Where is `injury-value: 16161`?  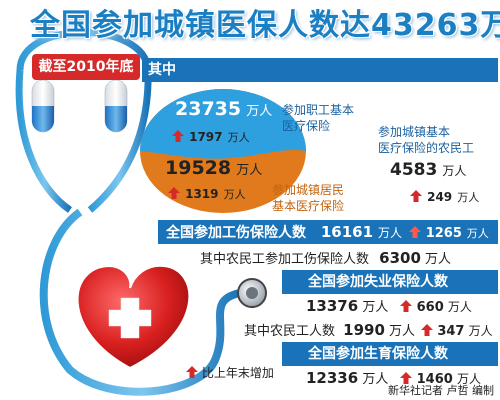 injury-value: 16161 is located at coordinates (347, 232).